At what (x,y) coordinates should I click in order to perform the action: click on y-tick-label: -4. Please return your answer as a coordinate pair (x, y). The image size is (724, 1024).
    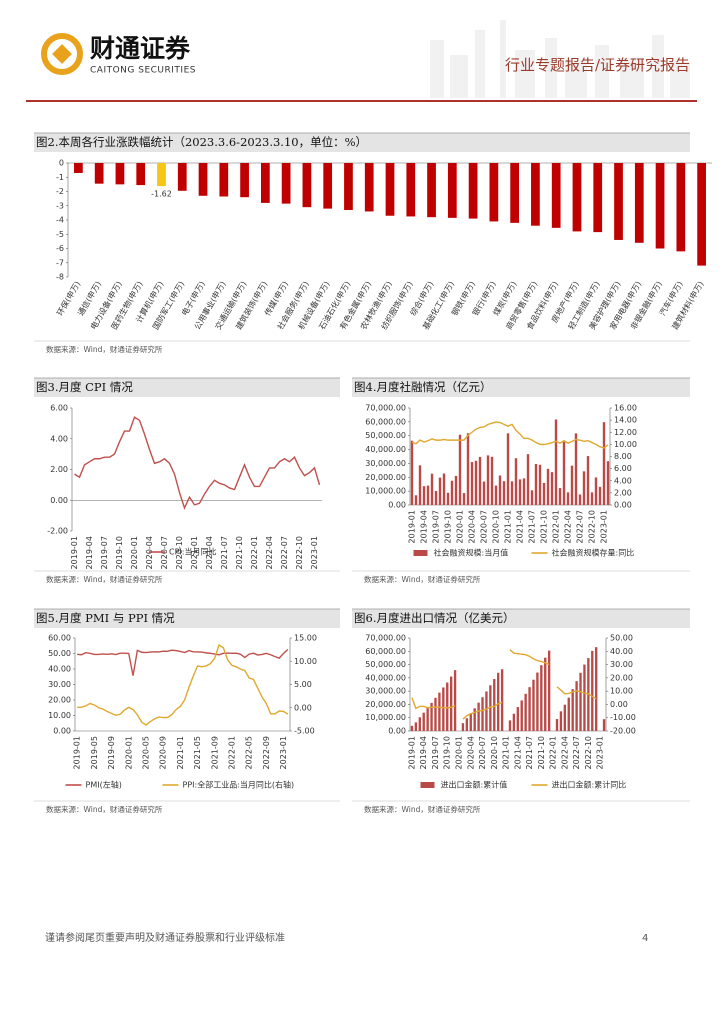
    Looking at the image, I should click on (60, 220).